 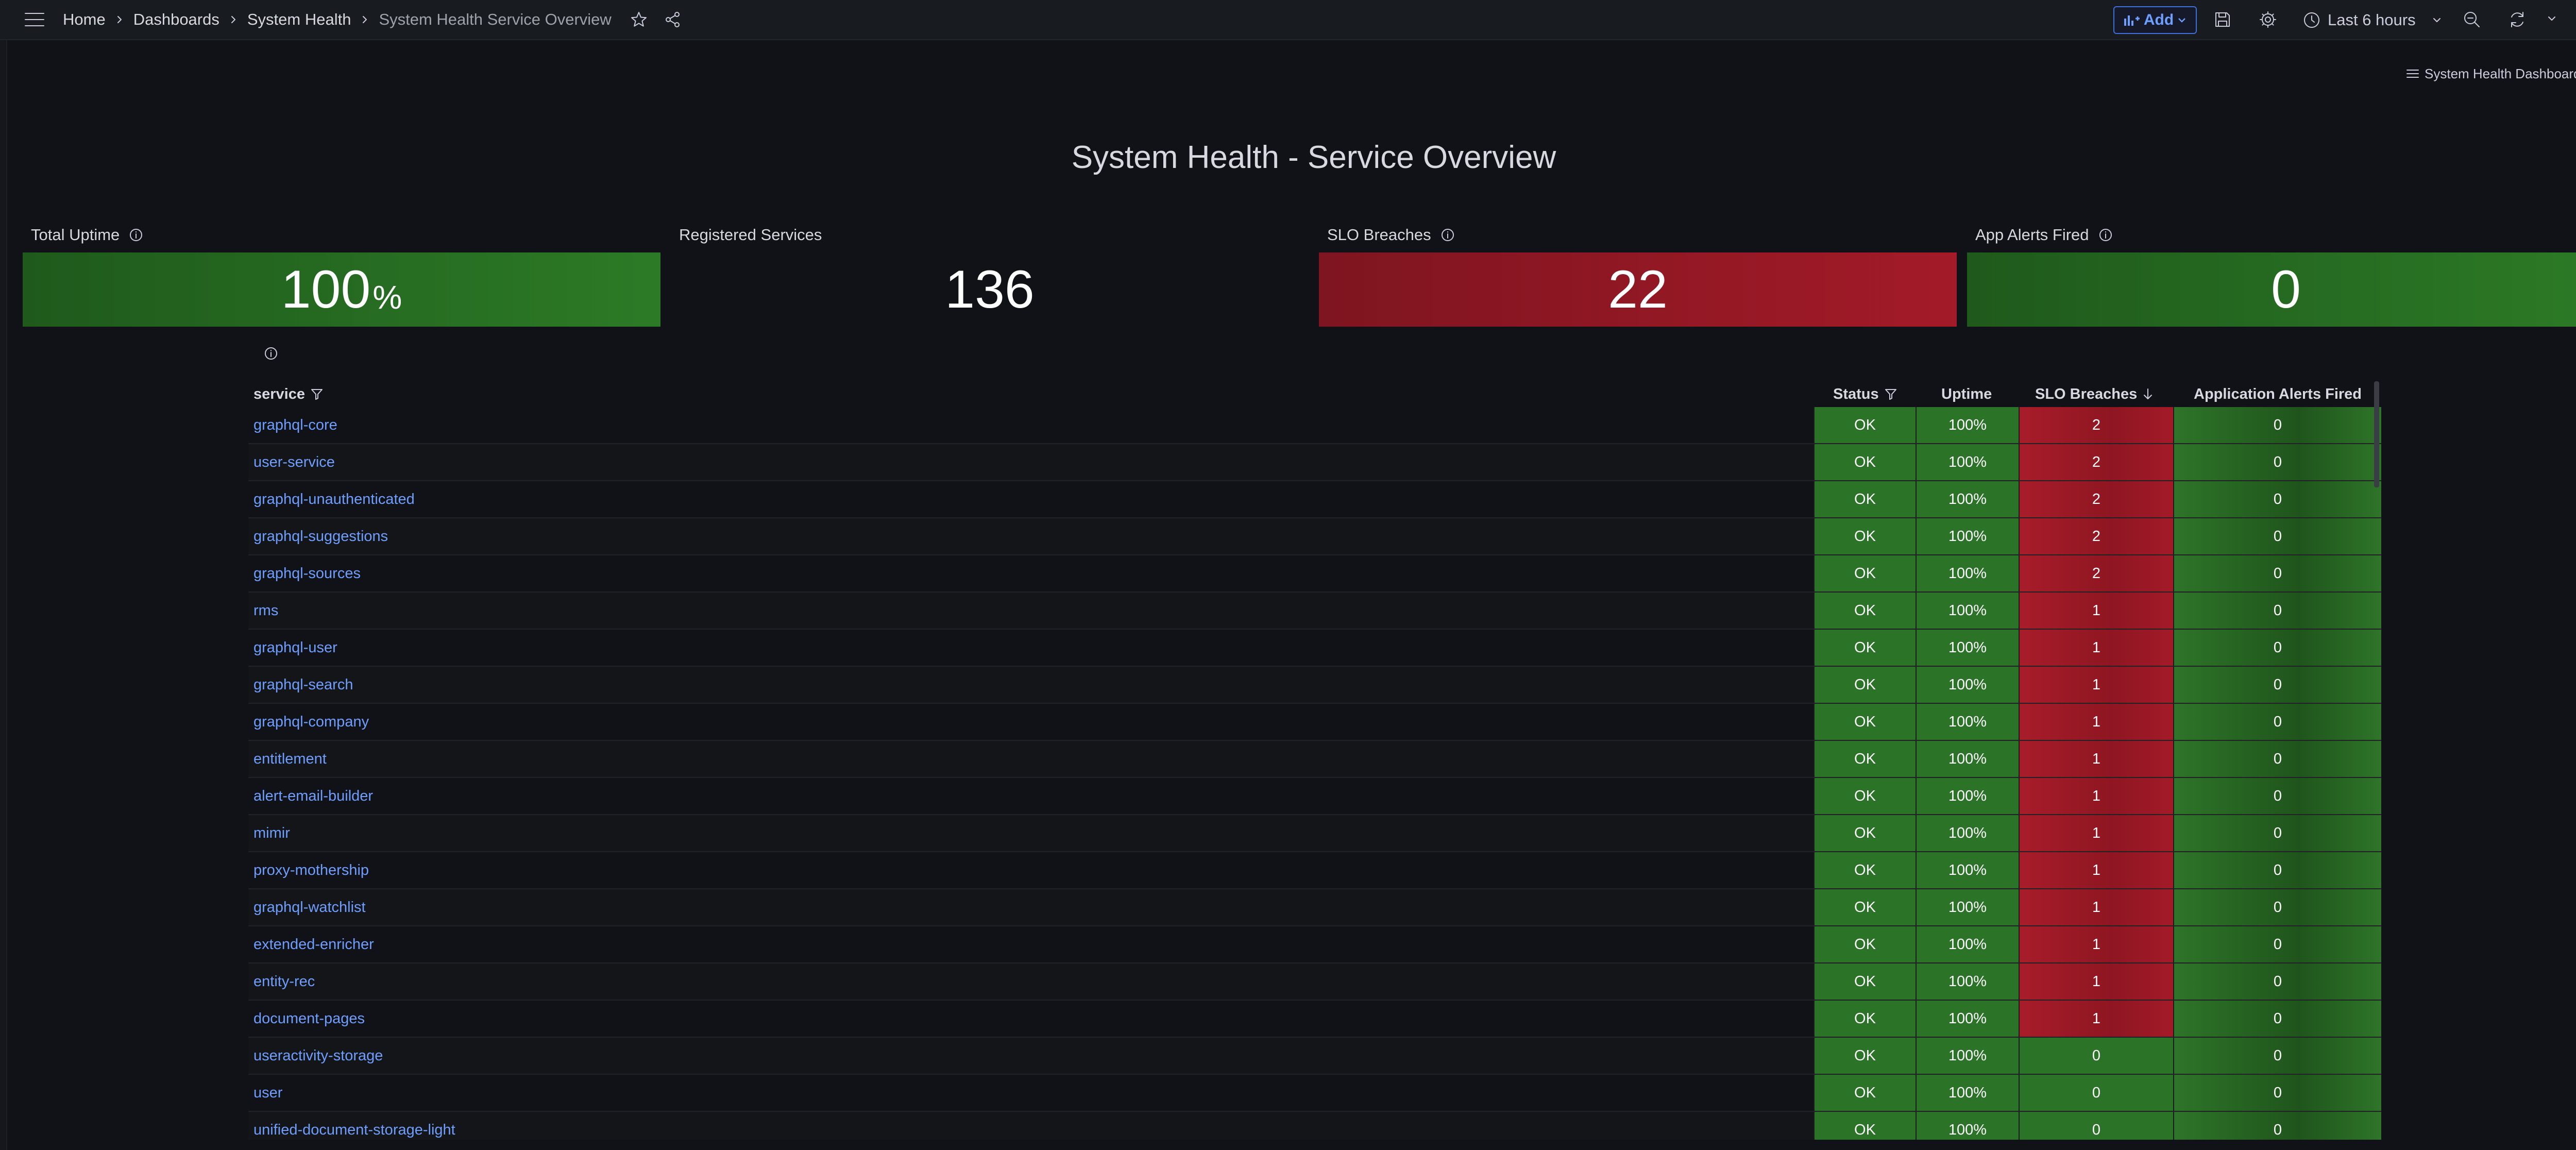 What do you see at coordinates (176, 19) in the screenshot?
I see `breadcrumb-dashboards: Dashboards` at bounding box center [176, 19].